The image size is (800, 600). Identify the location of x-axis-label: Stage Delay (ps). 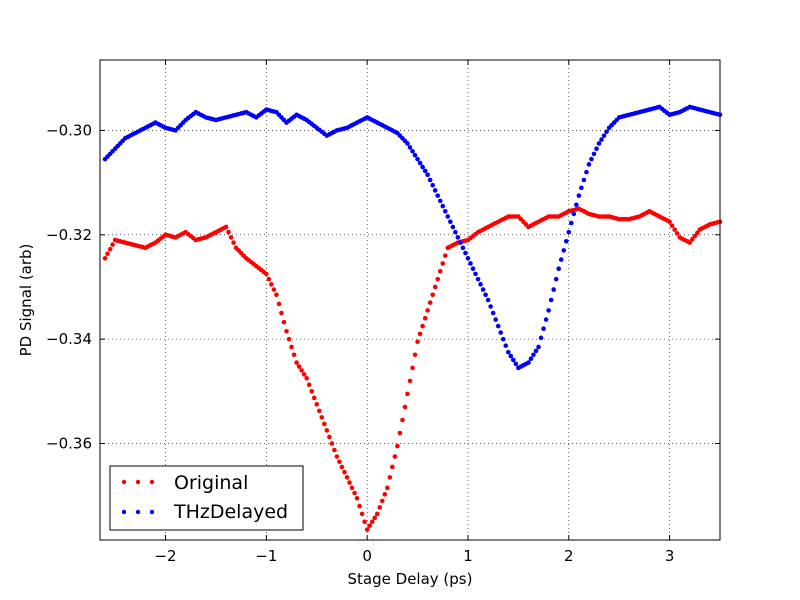
(410, 579).